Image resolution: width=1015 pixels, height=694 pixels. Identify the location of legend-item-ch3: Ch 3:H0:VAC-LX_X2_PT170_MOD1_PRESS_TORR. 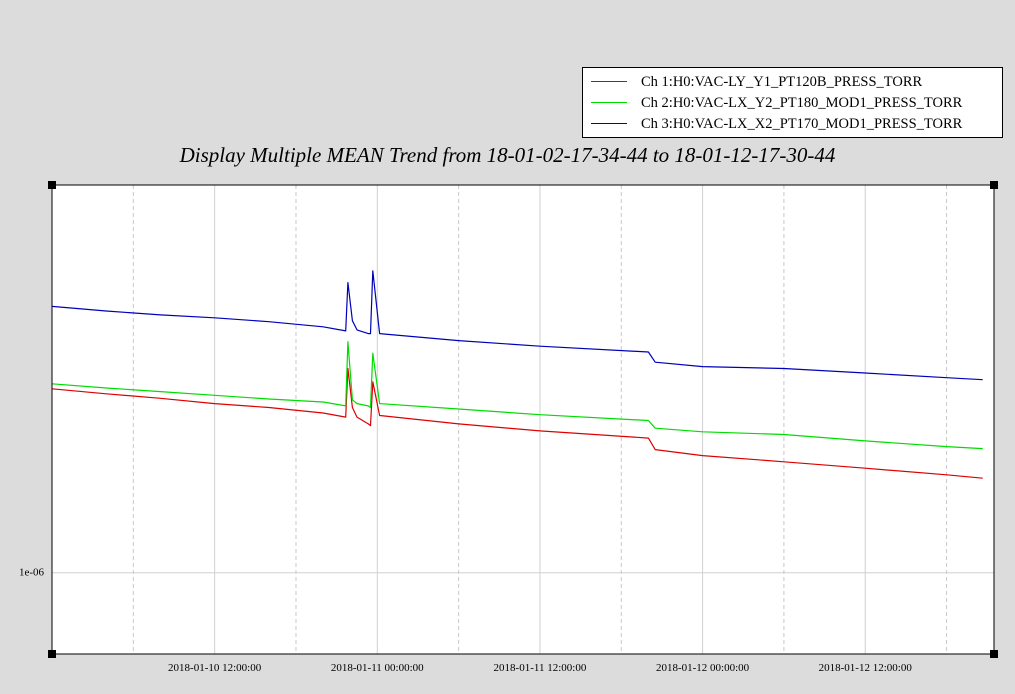
(796, 124).